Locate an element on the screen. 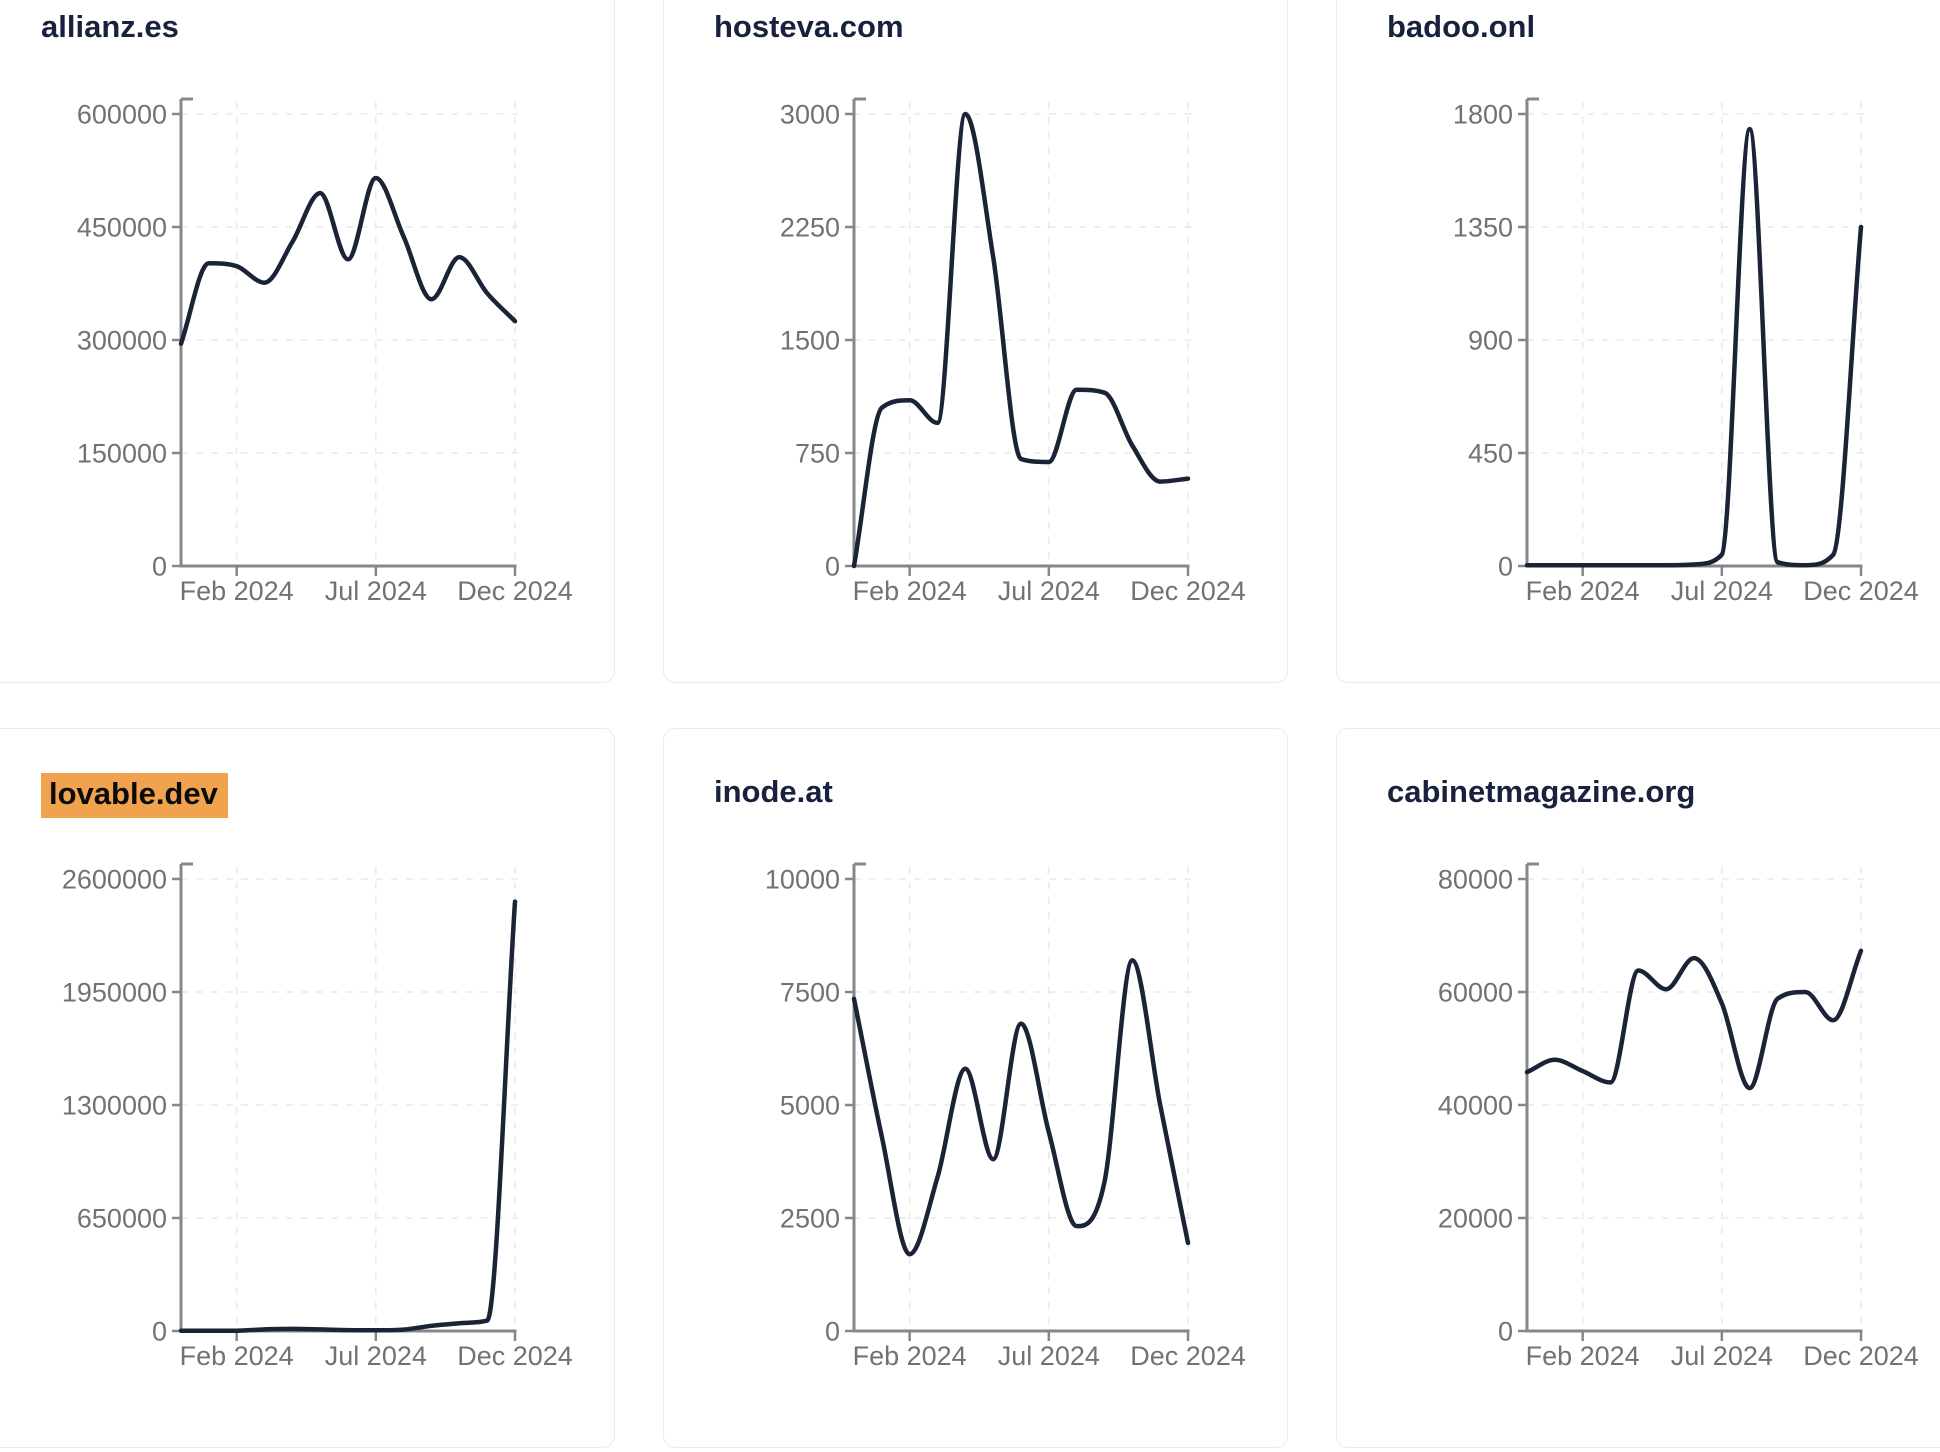  chart-title: inode.at is located at coordinates (773, 791).